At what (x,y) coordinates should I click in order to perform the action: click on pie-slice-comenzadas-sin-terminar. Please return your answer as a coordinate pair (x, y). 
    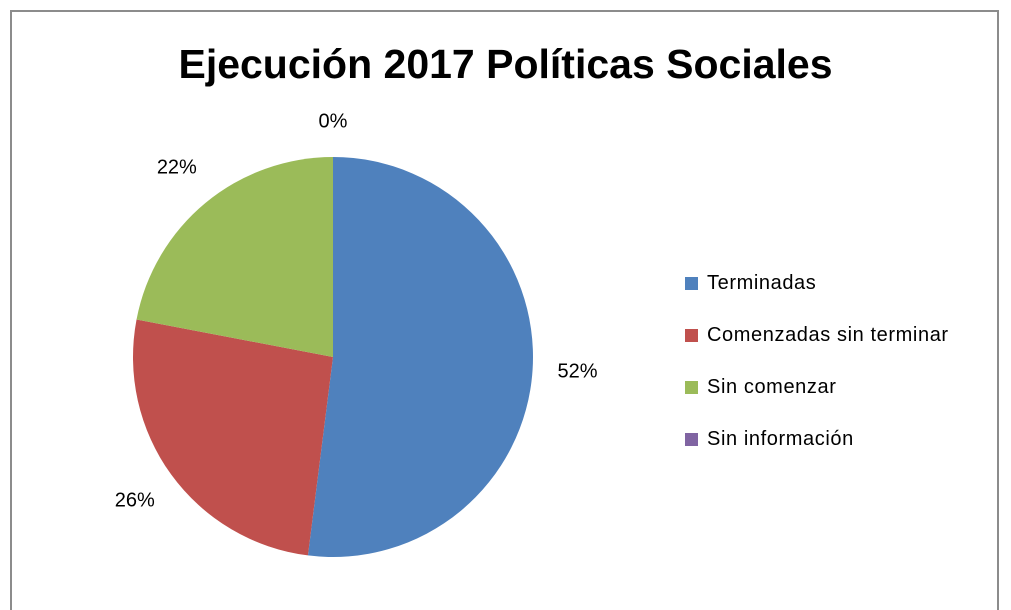
    Looking at the image, I should click on (233, 437).